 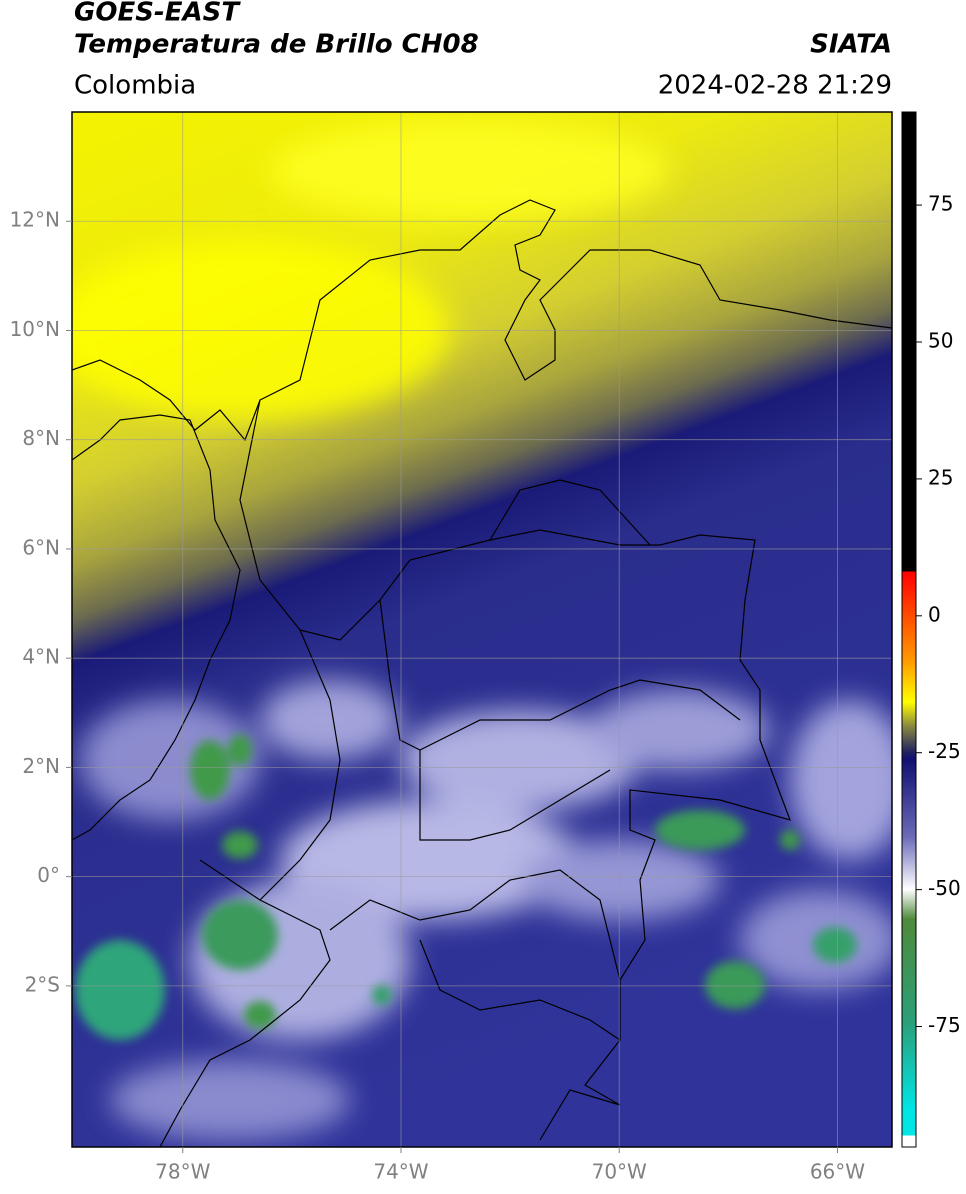 I want to click on colorbar-tick-label: -25, so click(x=944, y=751).